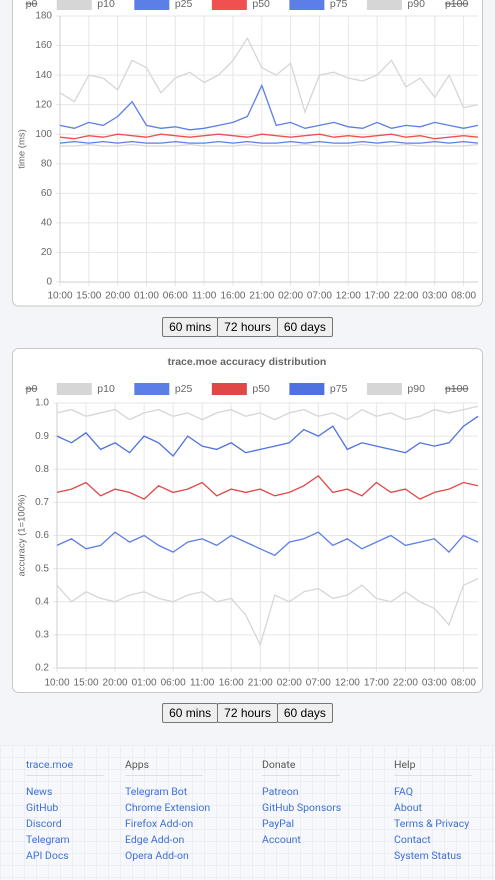 Image resolution: width=495 pixels, height=880 pixels. What do you see at coordinates (159, 823) in the screenshot?
I see `footer-link: Firefox Add-on` at bounding box center [159, 823].